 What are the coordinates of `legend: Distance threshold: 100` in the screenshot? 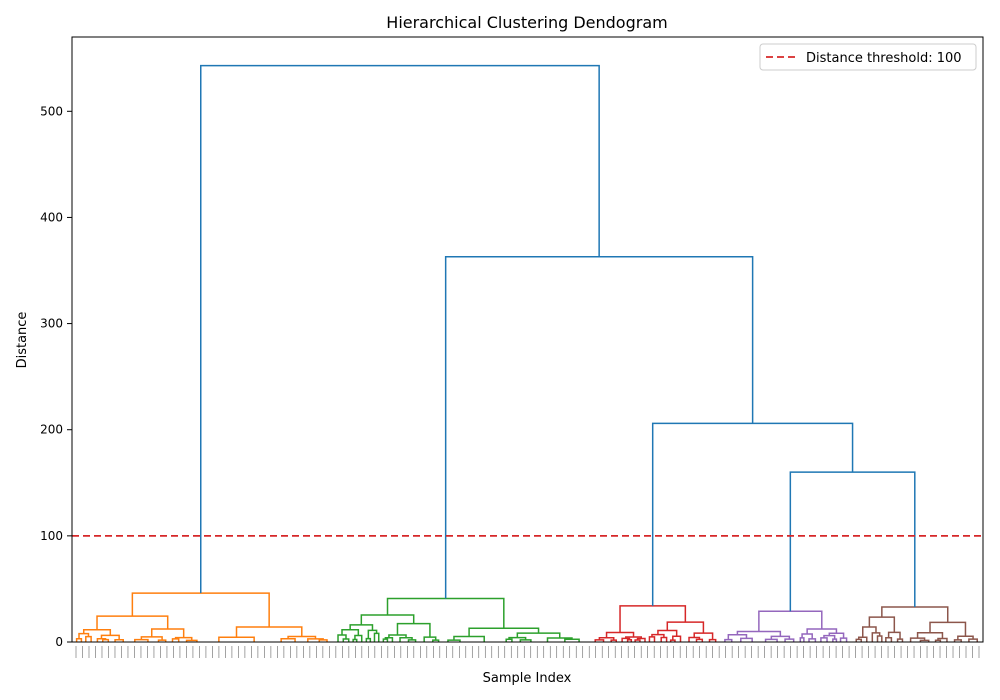 It's located at (868, 57).